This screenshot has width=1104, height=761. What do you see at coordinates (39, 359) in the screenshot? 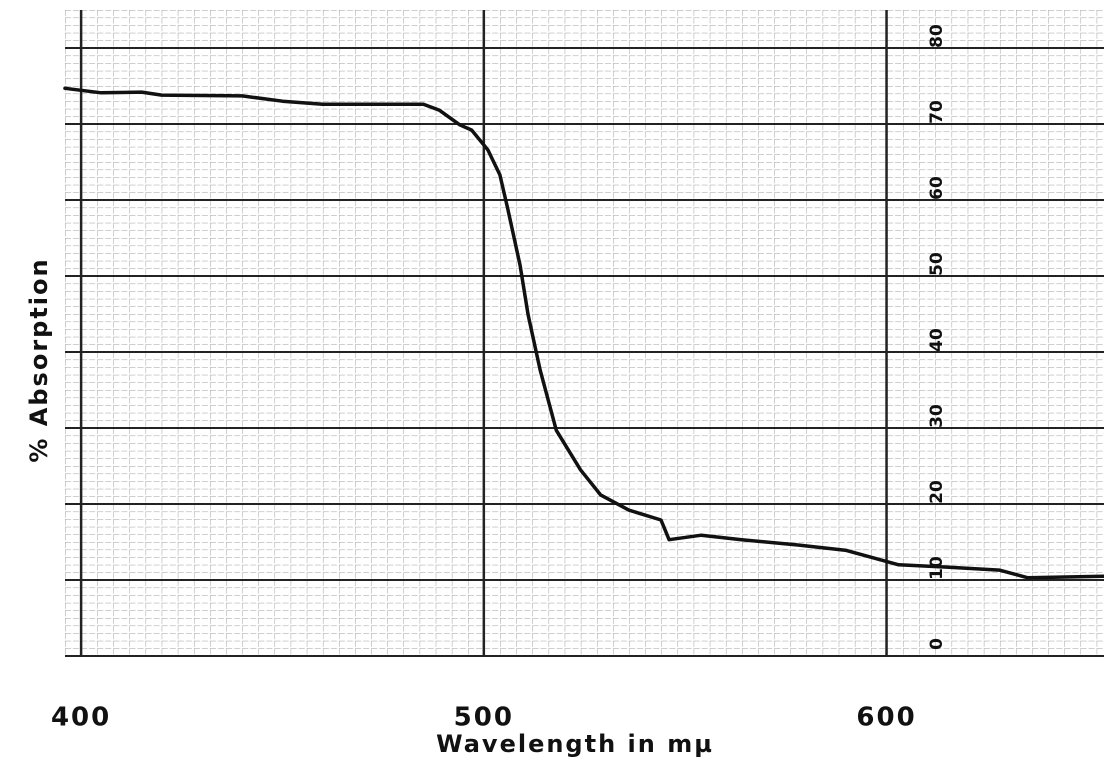
I see `y-axis-title: % Absorption` at bounding box center [39, 359].